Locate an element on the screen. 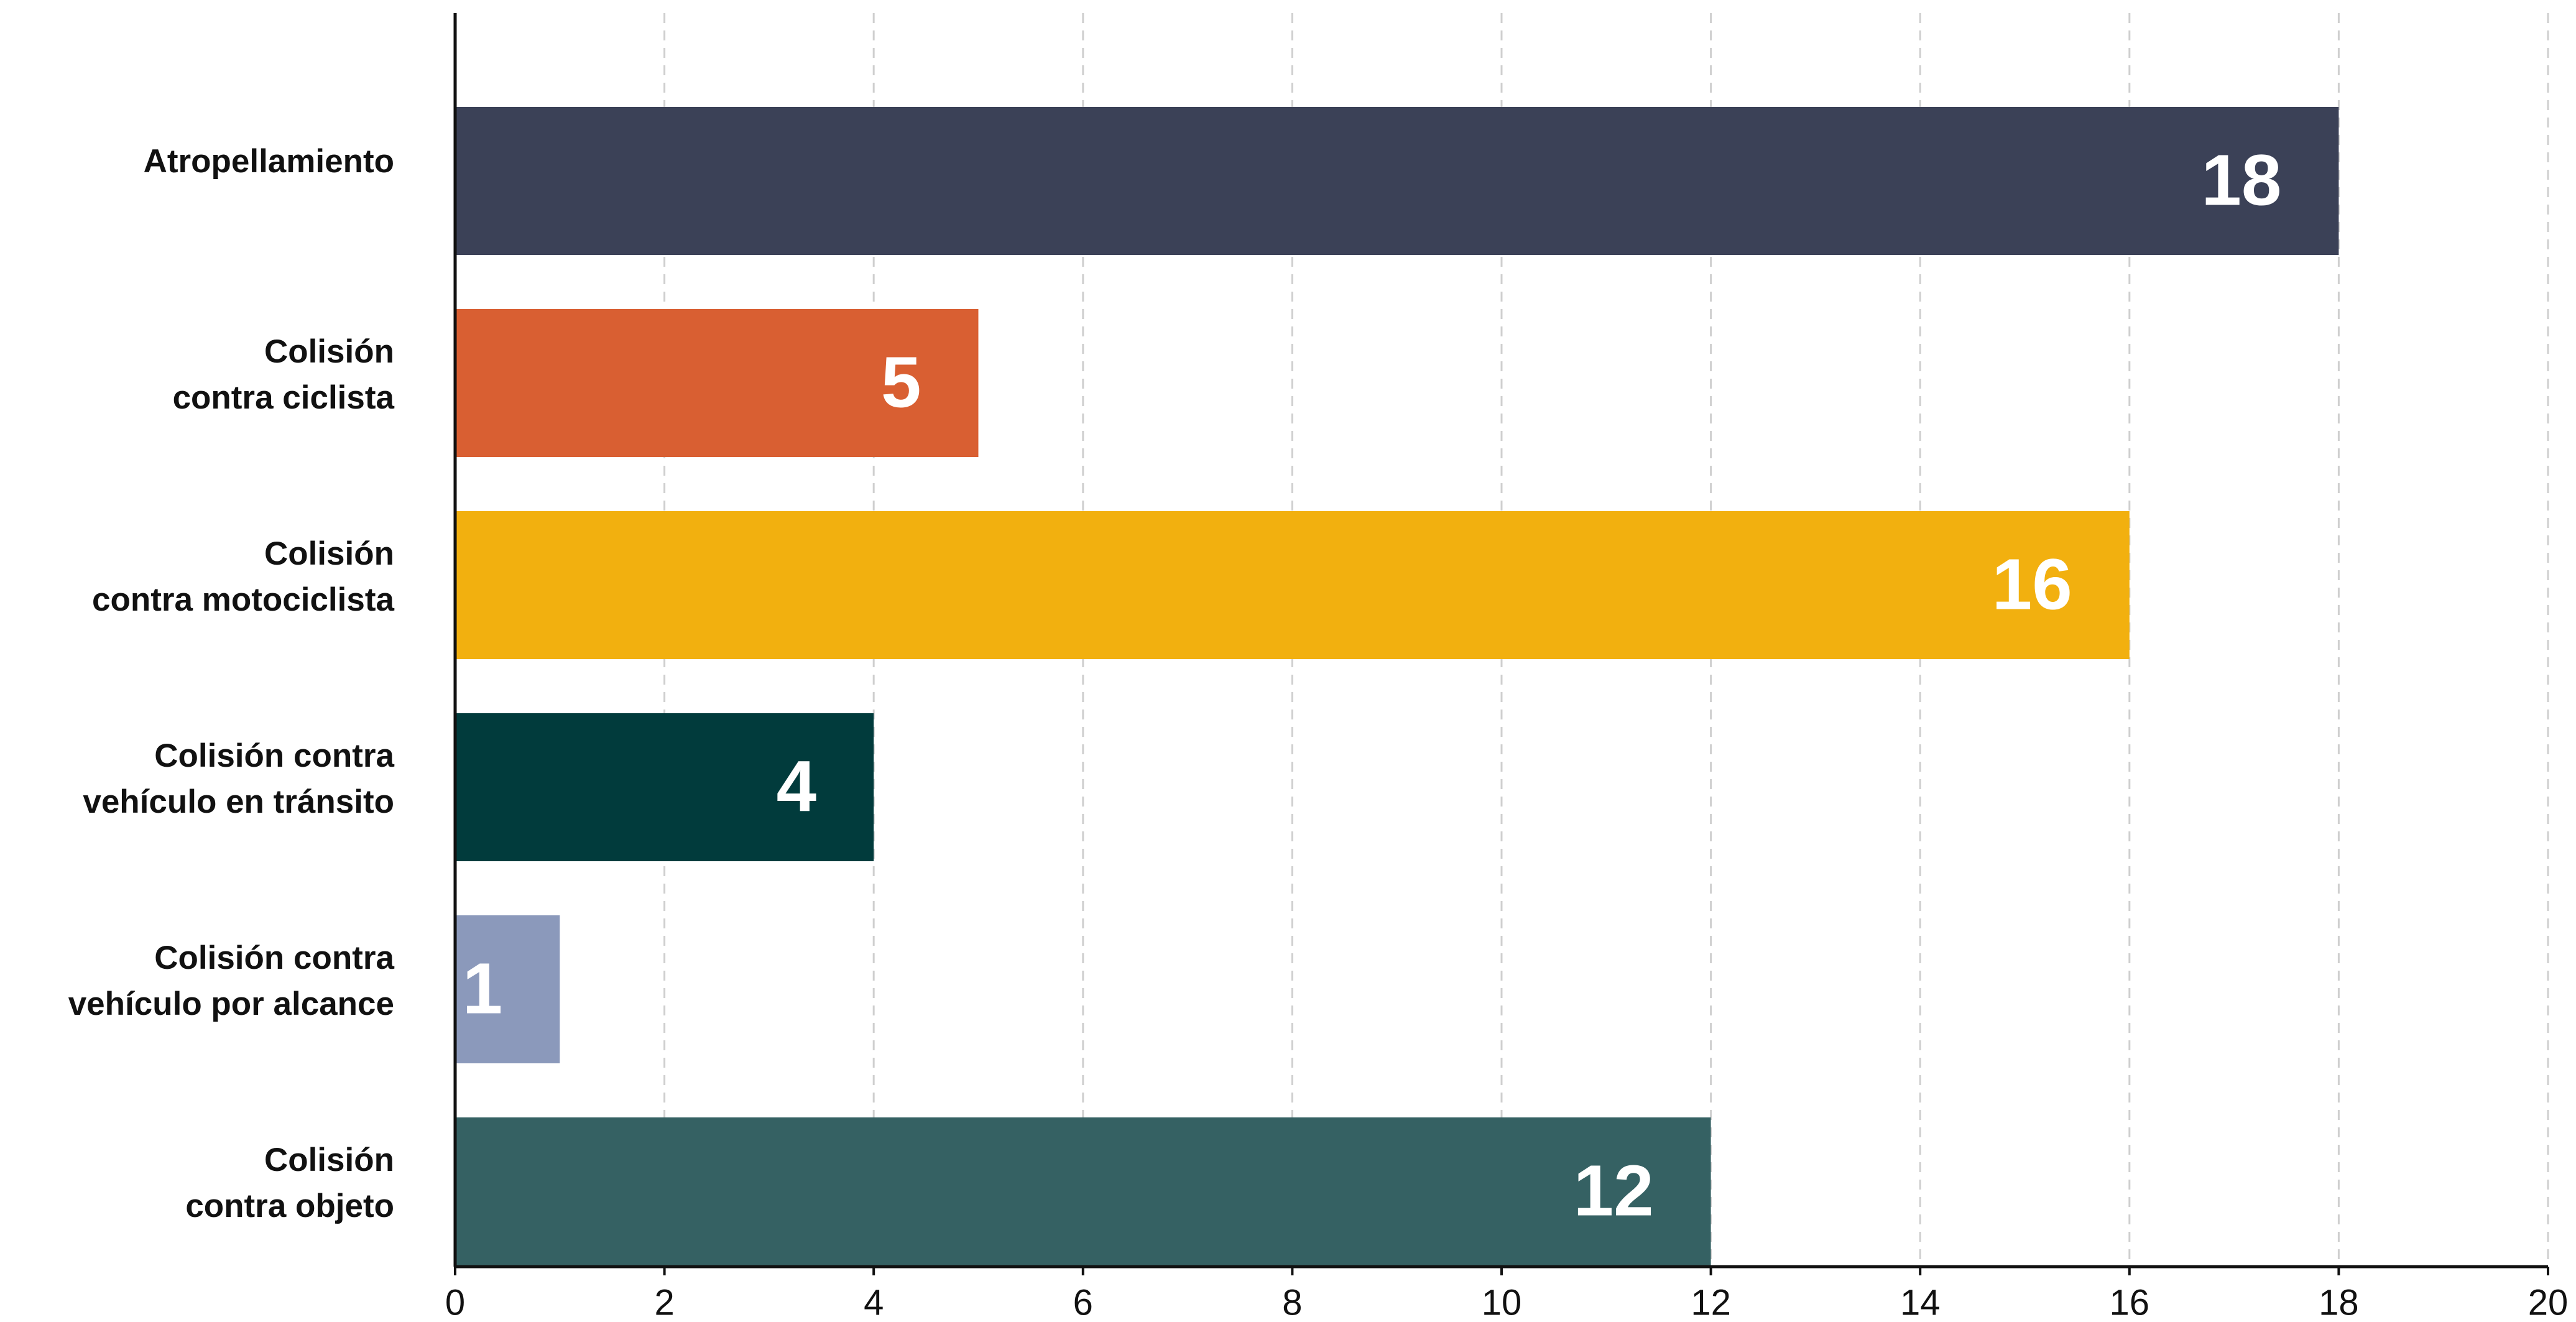  x-tick-label: 8 is located at coordinates (1292, 1302).